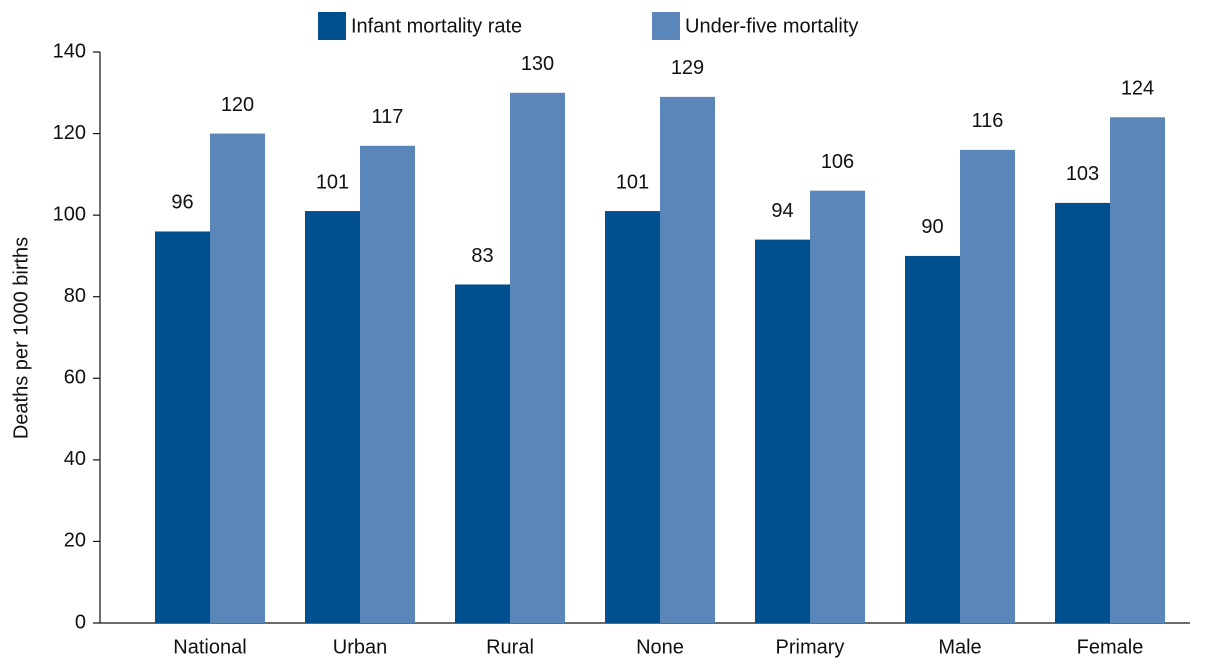 The image size is (1217, 665). Describe the element at coordinates (75, 296) in the screenshot. I see `y-tick-label: 80` at that location.